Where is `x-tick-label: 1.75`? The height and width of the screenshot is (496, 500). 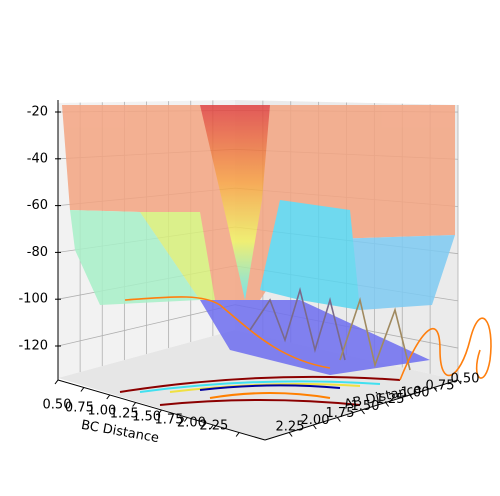
x-tick-label: 1.75 is located at coordinates (169, 420).